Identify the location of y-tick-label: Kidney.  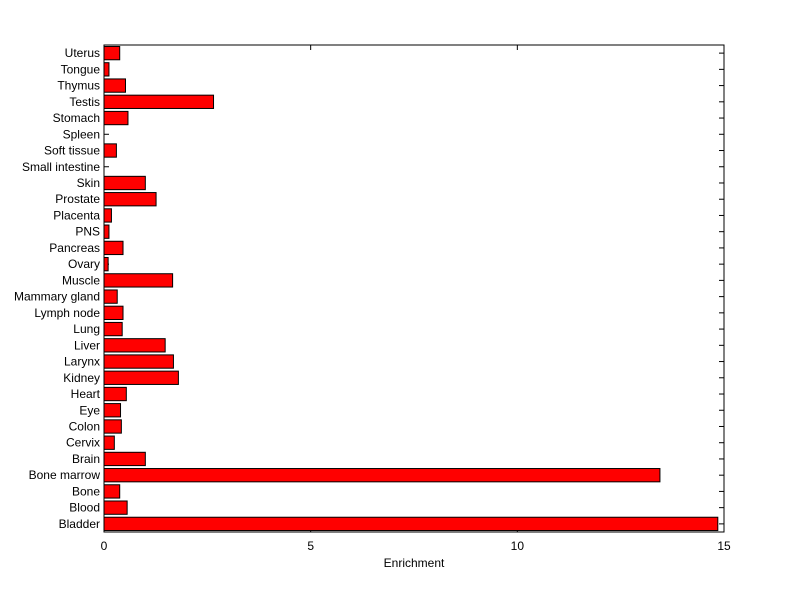
(81, 378).